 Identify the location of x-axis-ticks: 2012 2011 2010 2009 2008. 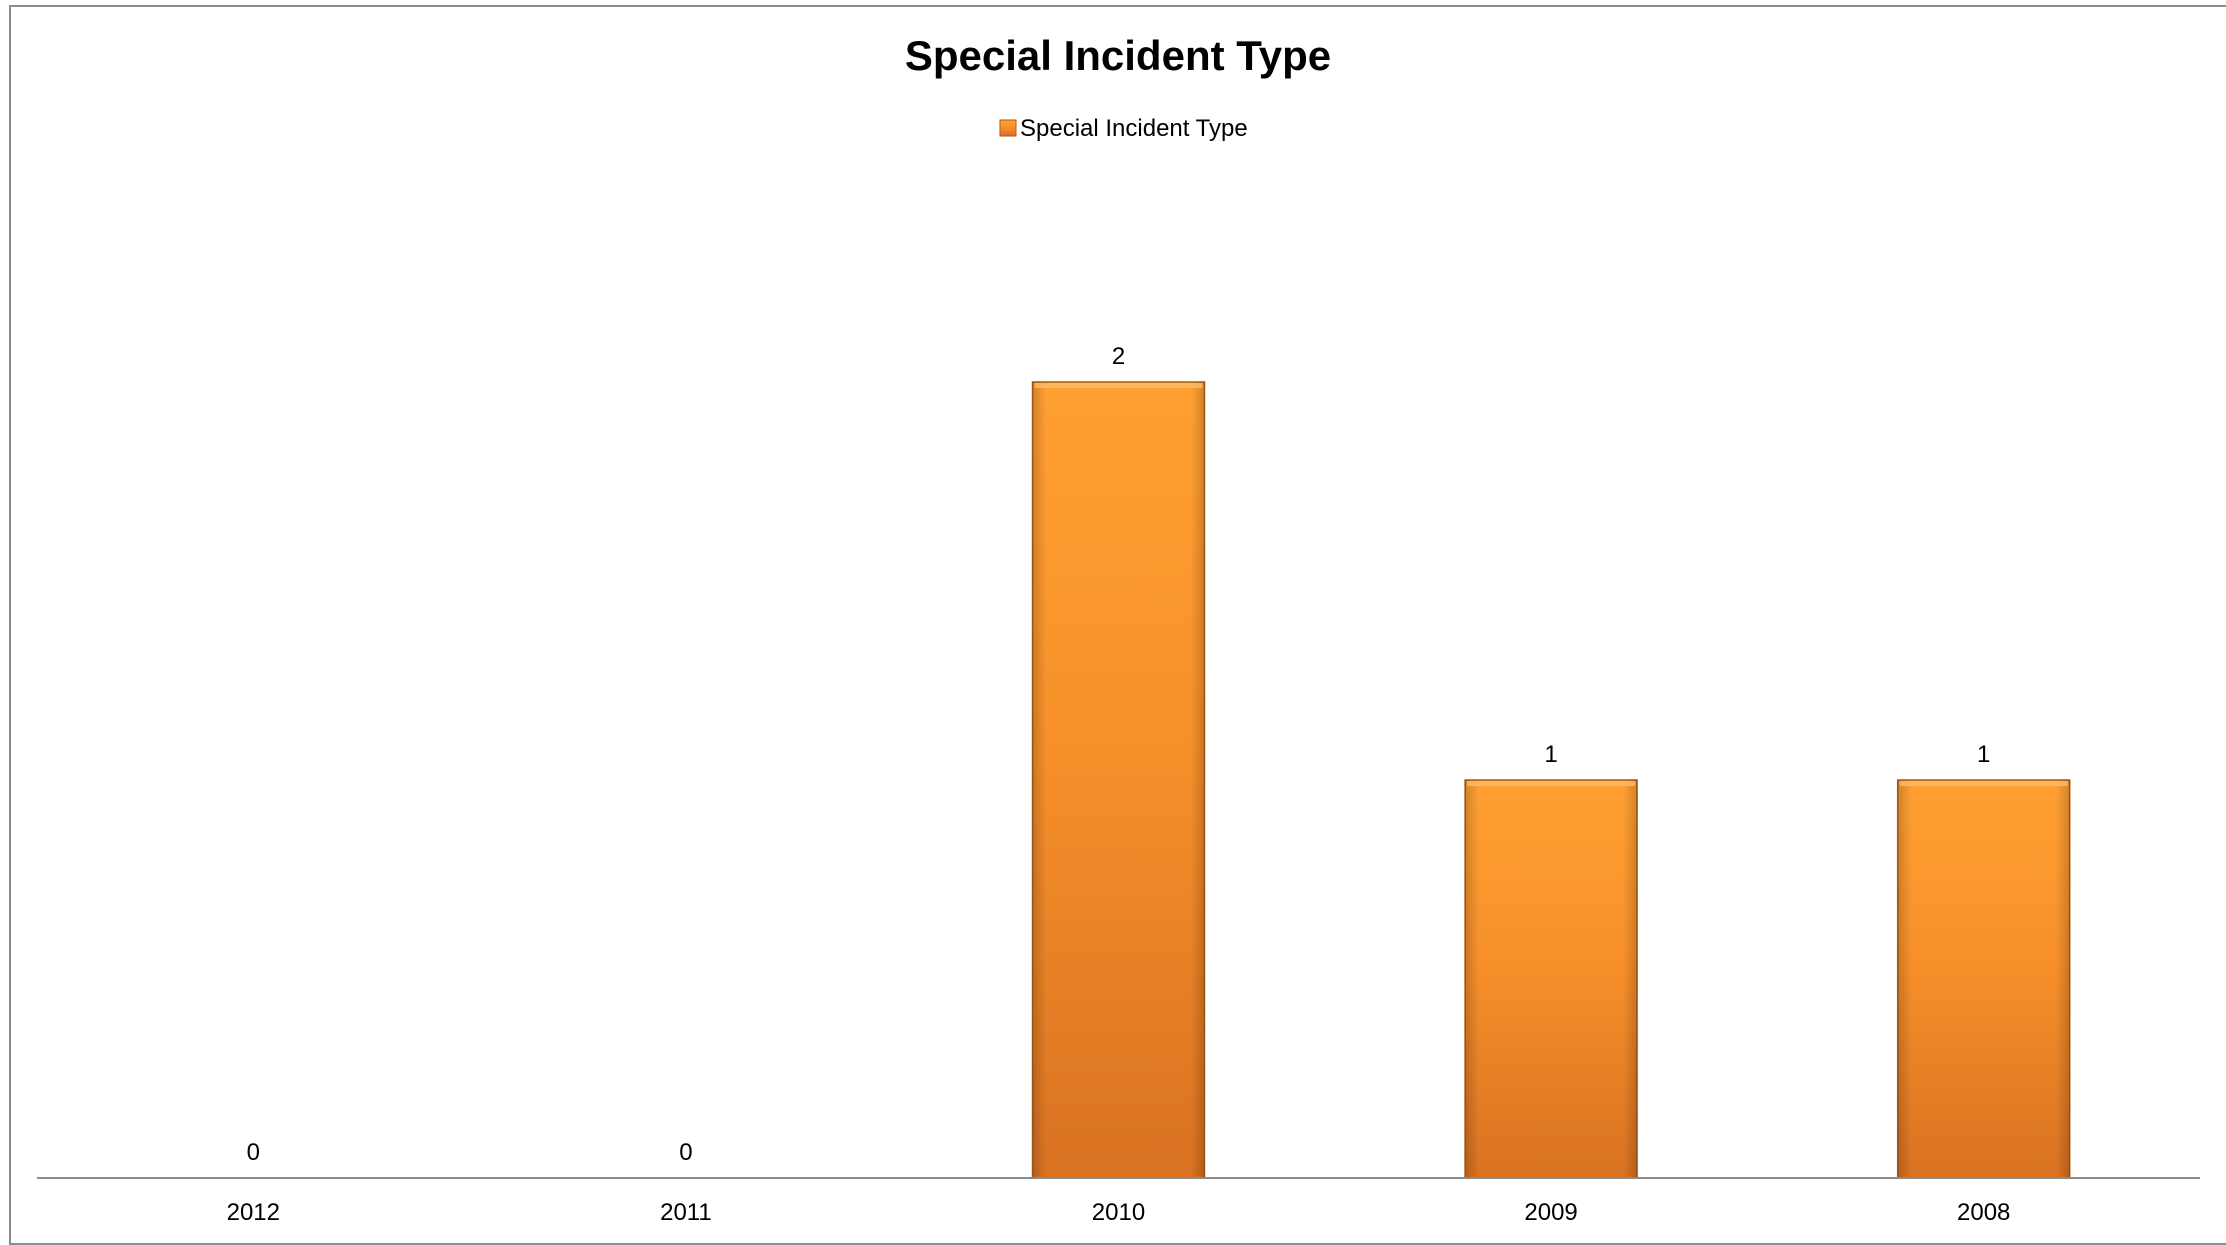
(1119, 1212).